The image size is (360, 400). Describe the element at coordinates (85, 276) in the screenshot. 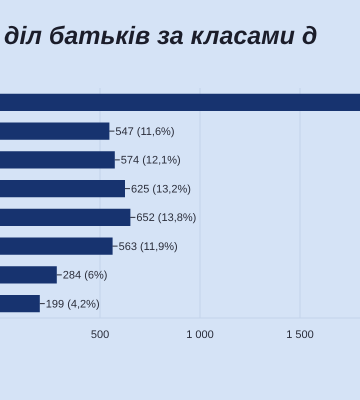

I see `data-label: 284 (6%)` at that location.